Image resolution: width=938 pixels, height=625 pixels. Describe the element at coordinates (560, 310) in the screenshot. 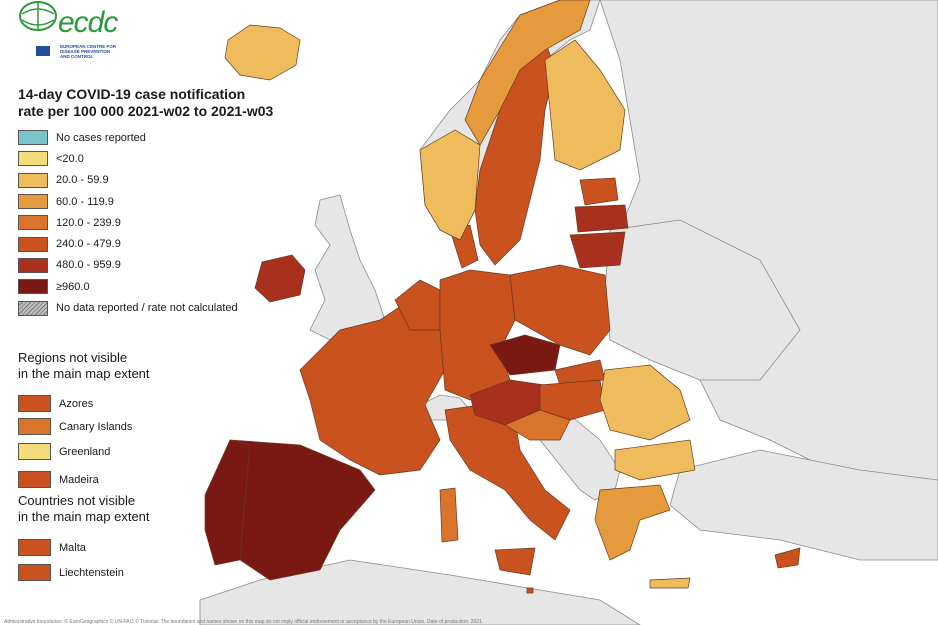

I see `poland` at that location.